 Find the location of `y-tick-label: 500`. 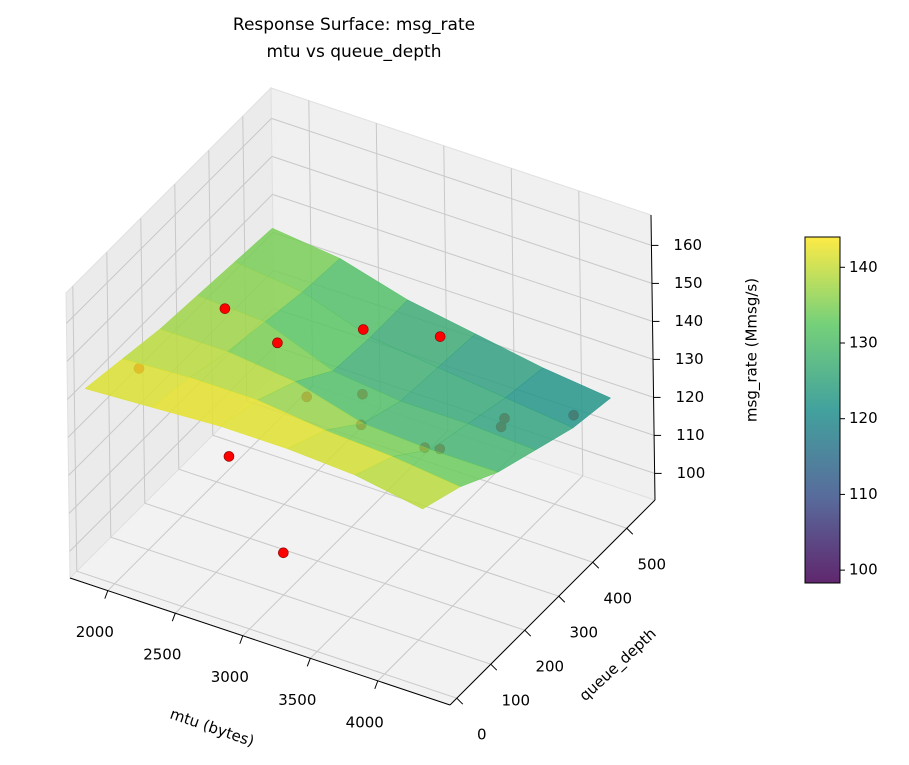

y-tick-label: 500 is located at coordinates (651, 565).